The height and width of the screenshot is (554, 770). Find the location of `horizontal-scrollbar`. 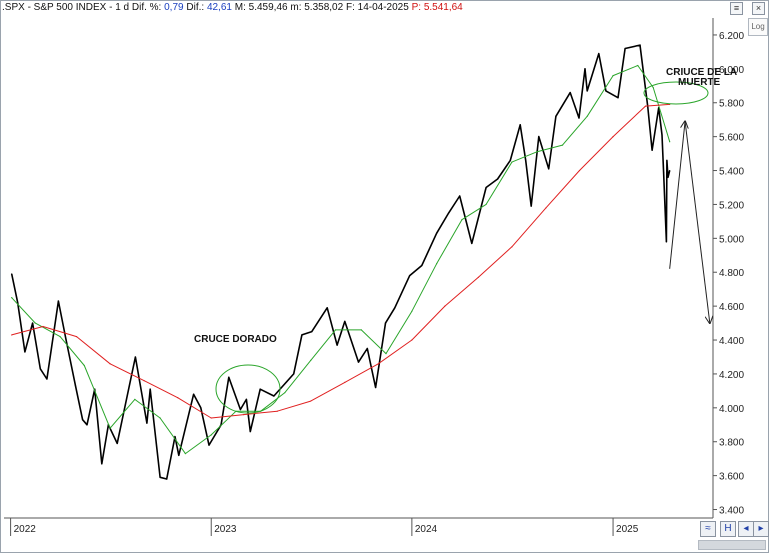

horizontal-scrollbar is located at coordinates (732, 545).